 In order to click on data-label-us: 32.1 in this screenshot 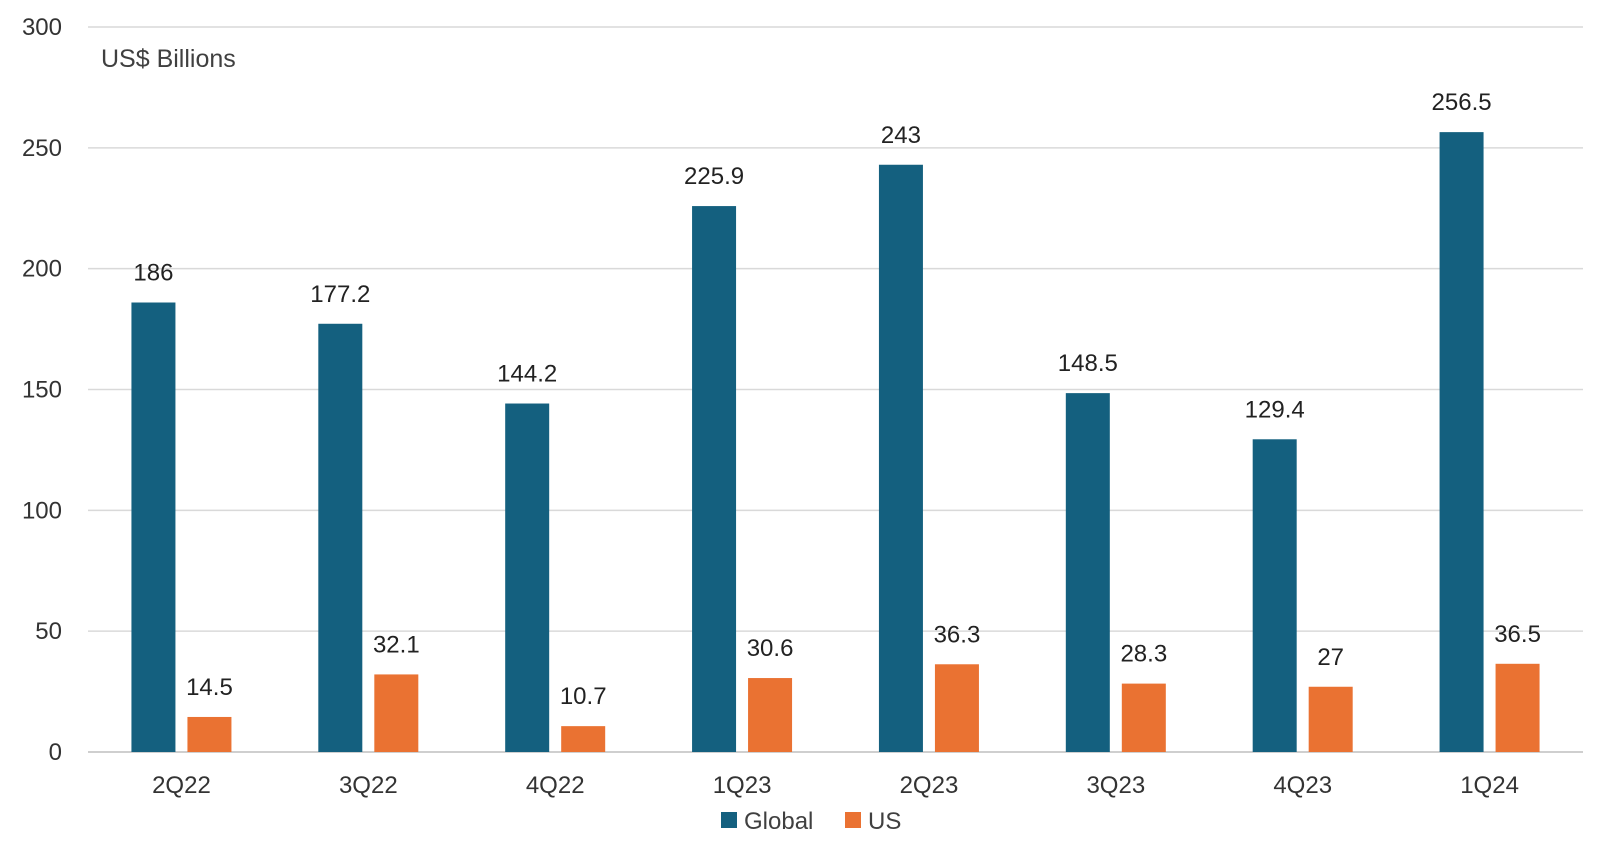, I will do `click(396, 644)`.